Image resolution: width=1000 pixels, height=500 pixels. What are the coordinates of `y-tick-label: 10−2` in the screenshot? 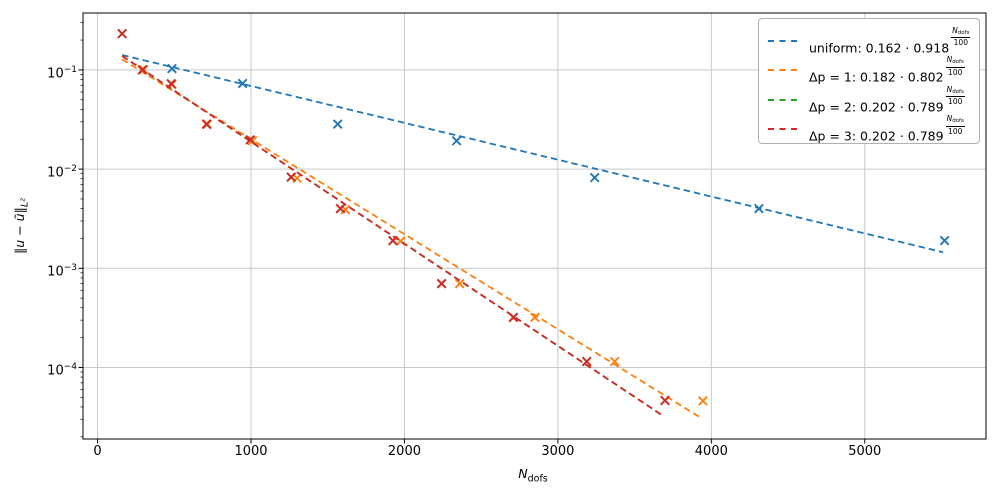 It's located at (53, 171).